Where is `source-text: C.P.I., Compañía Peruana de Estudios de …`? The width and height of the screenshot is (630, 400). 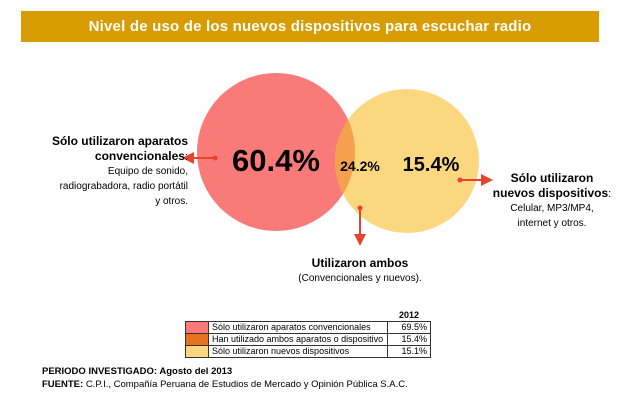
source-text: C.P.I., Compañía Peruana de Estudios de … is located at coordinates (246, 384).